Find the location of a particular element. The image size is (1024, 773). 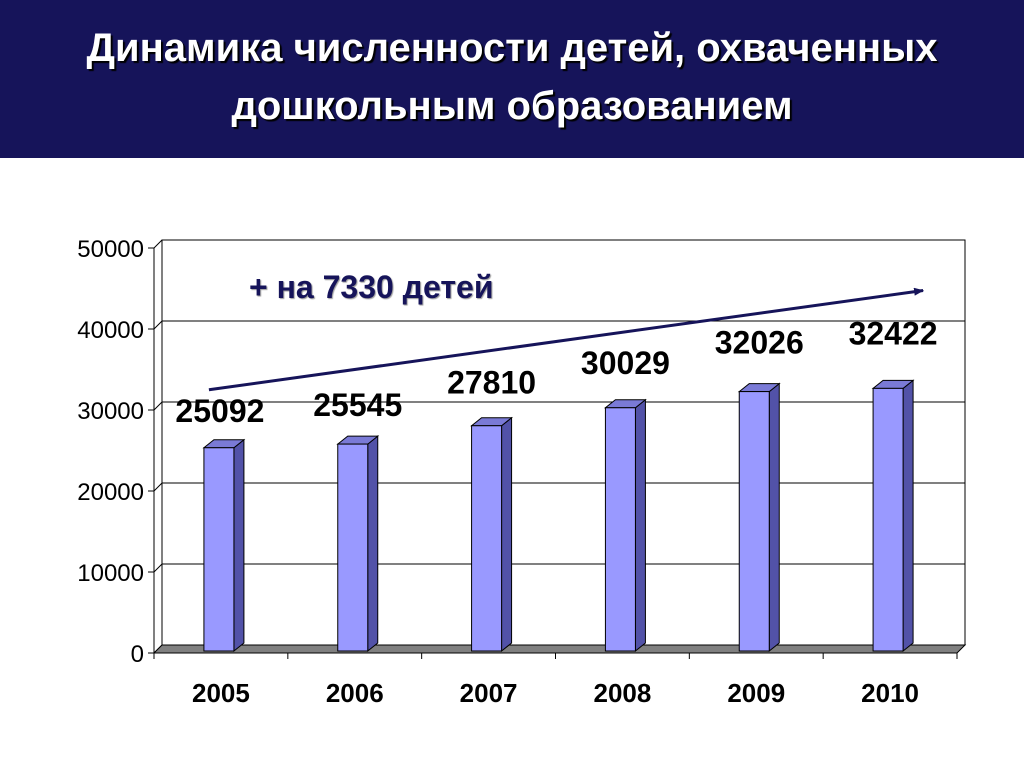

bar-2009 is located at coordinates (759, 517).